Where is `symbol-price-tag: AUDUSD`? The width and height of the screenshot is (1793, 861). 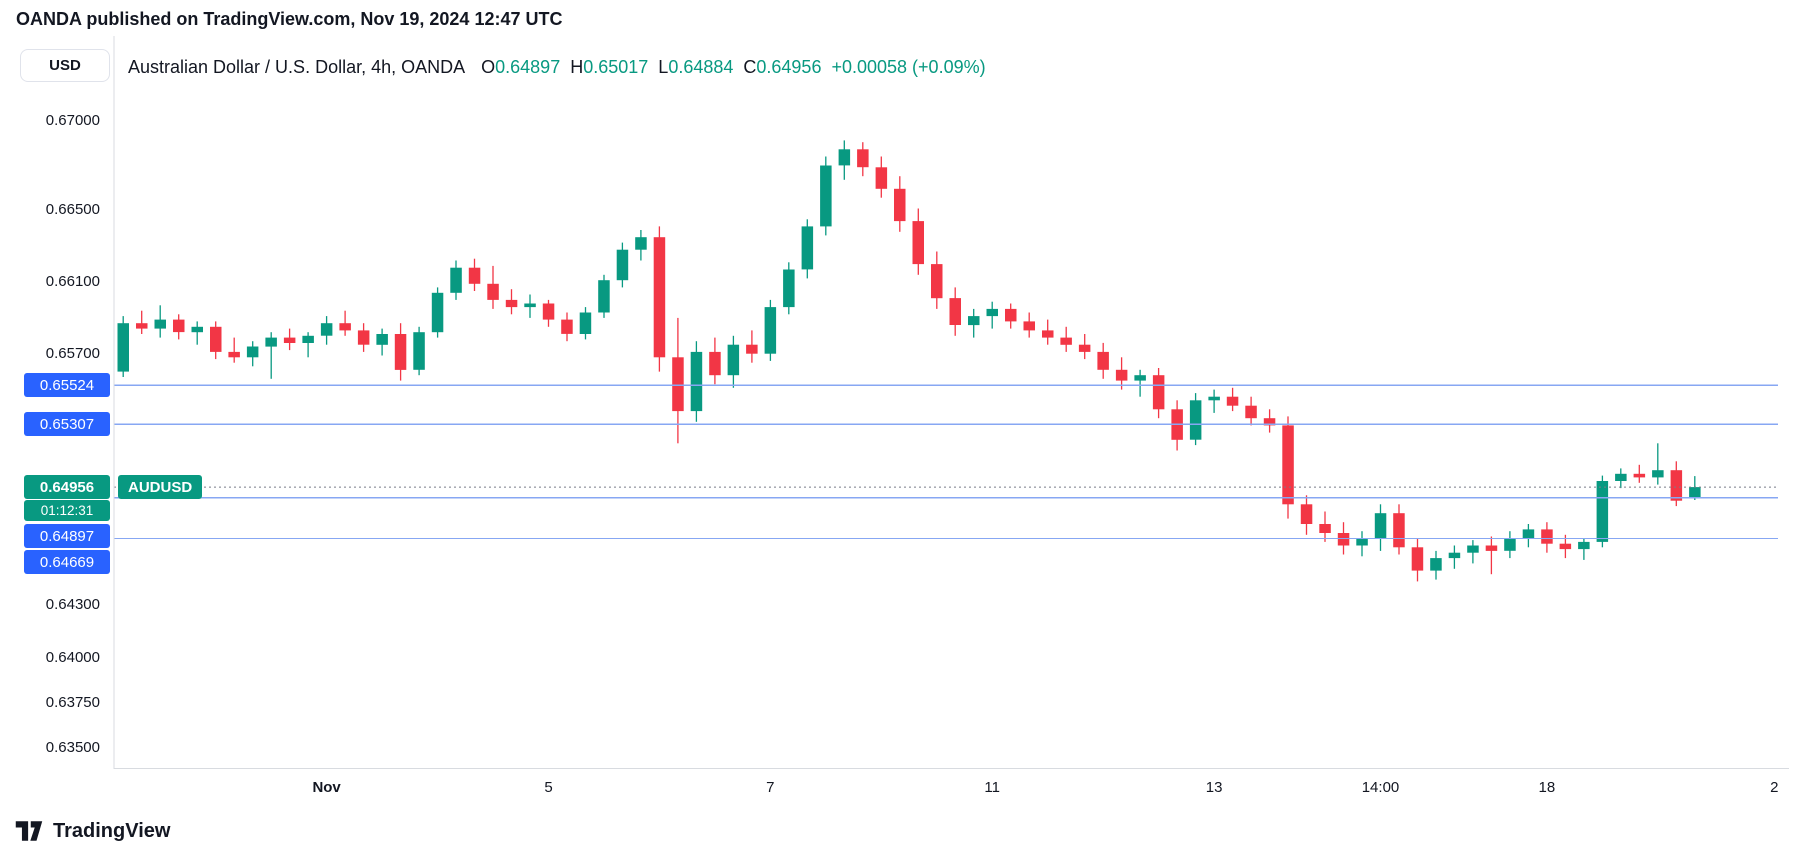
symbol-price-tag: AUDUSD is located at coordinates (160, 487).